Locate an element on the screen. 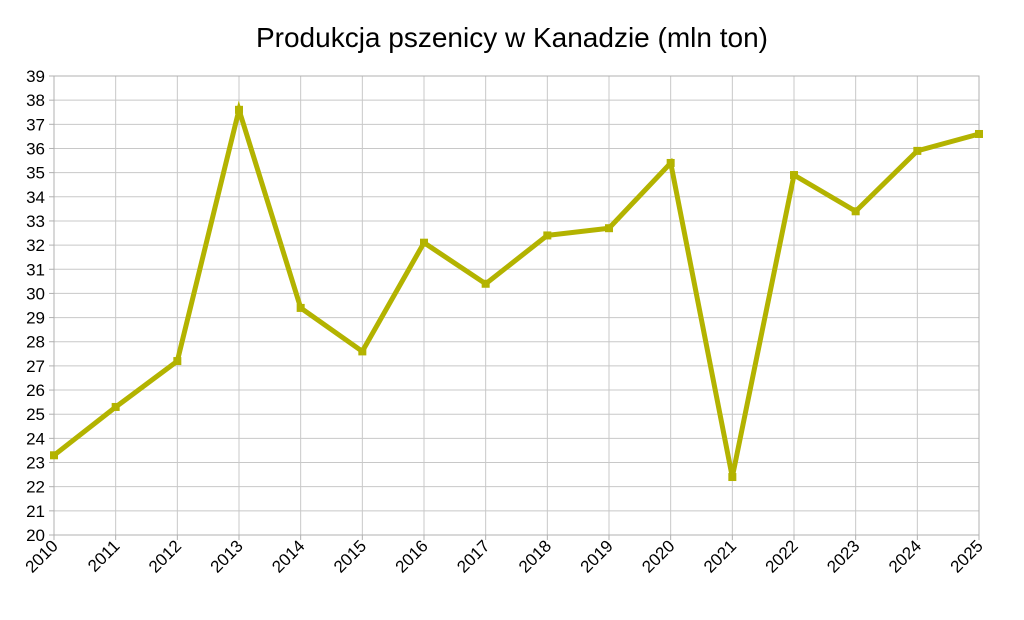 The image size is (1024, 620). y-tick-label: 21 is located at coordinates (35, 511).